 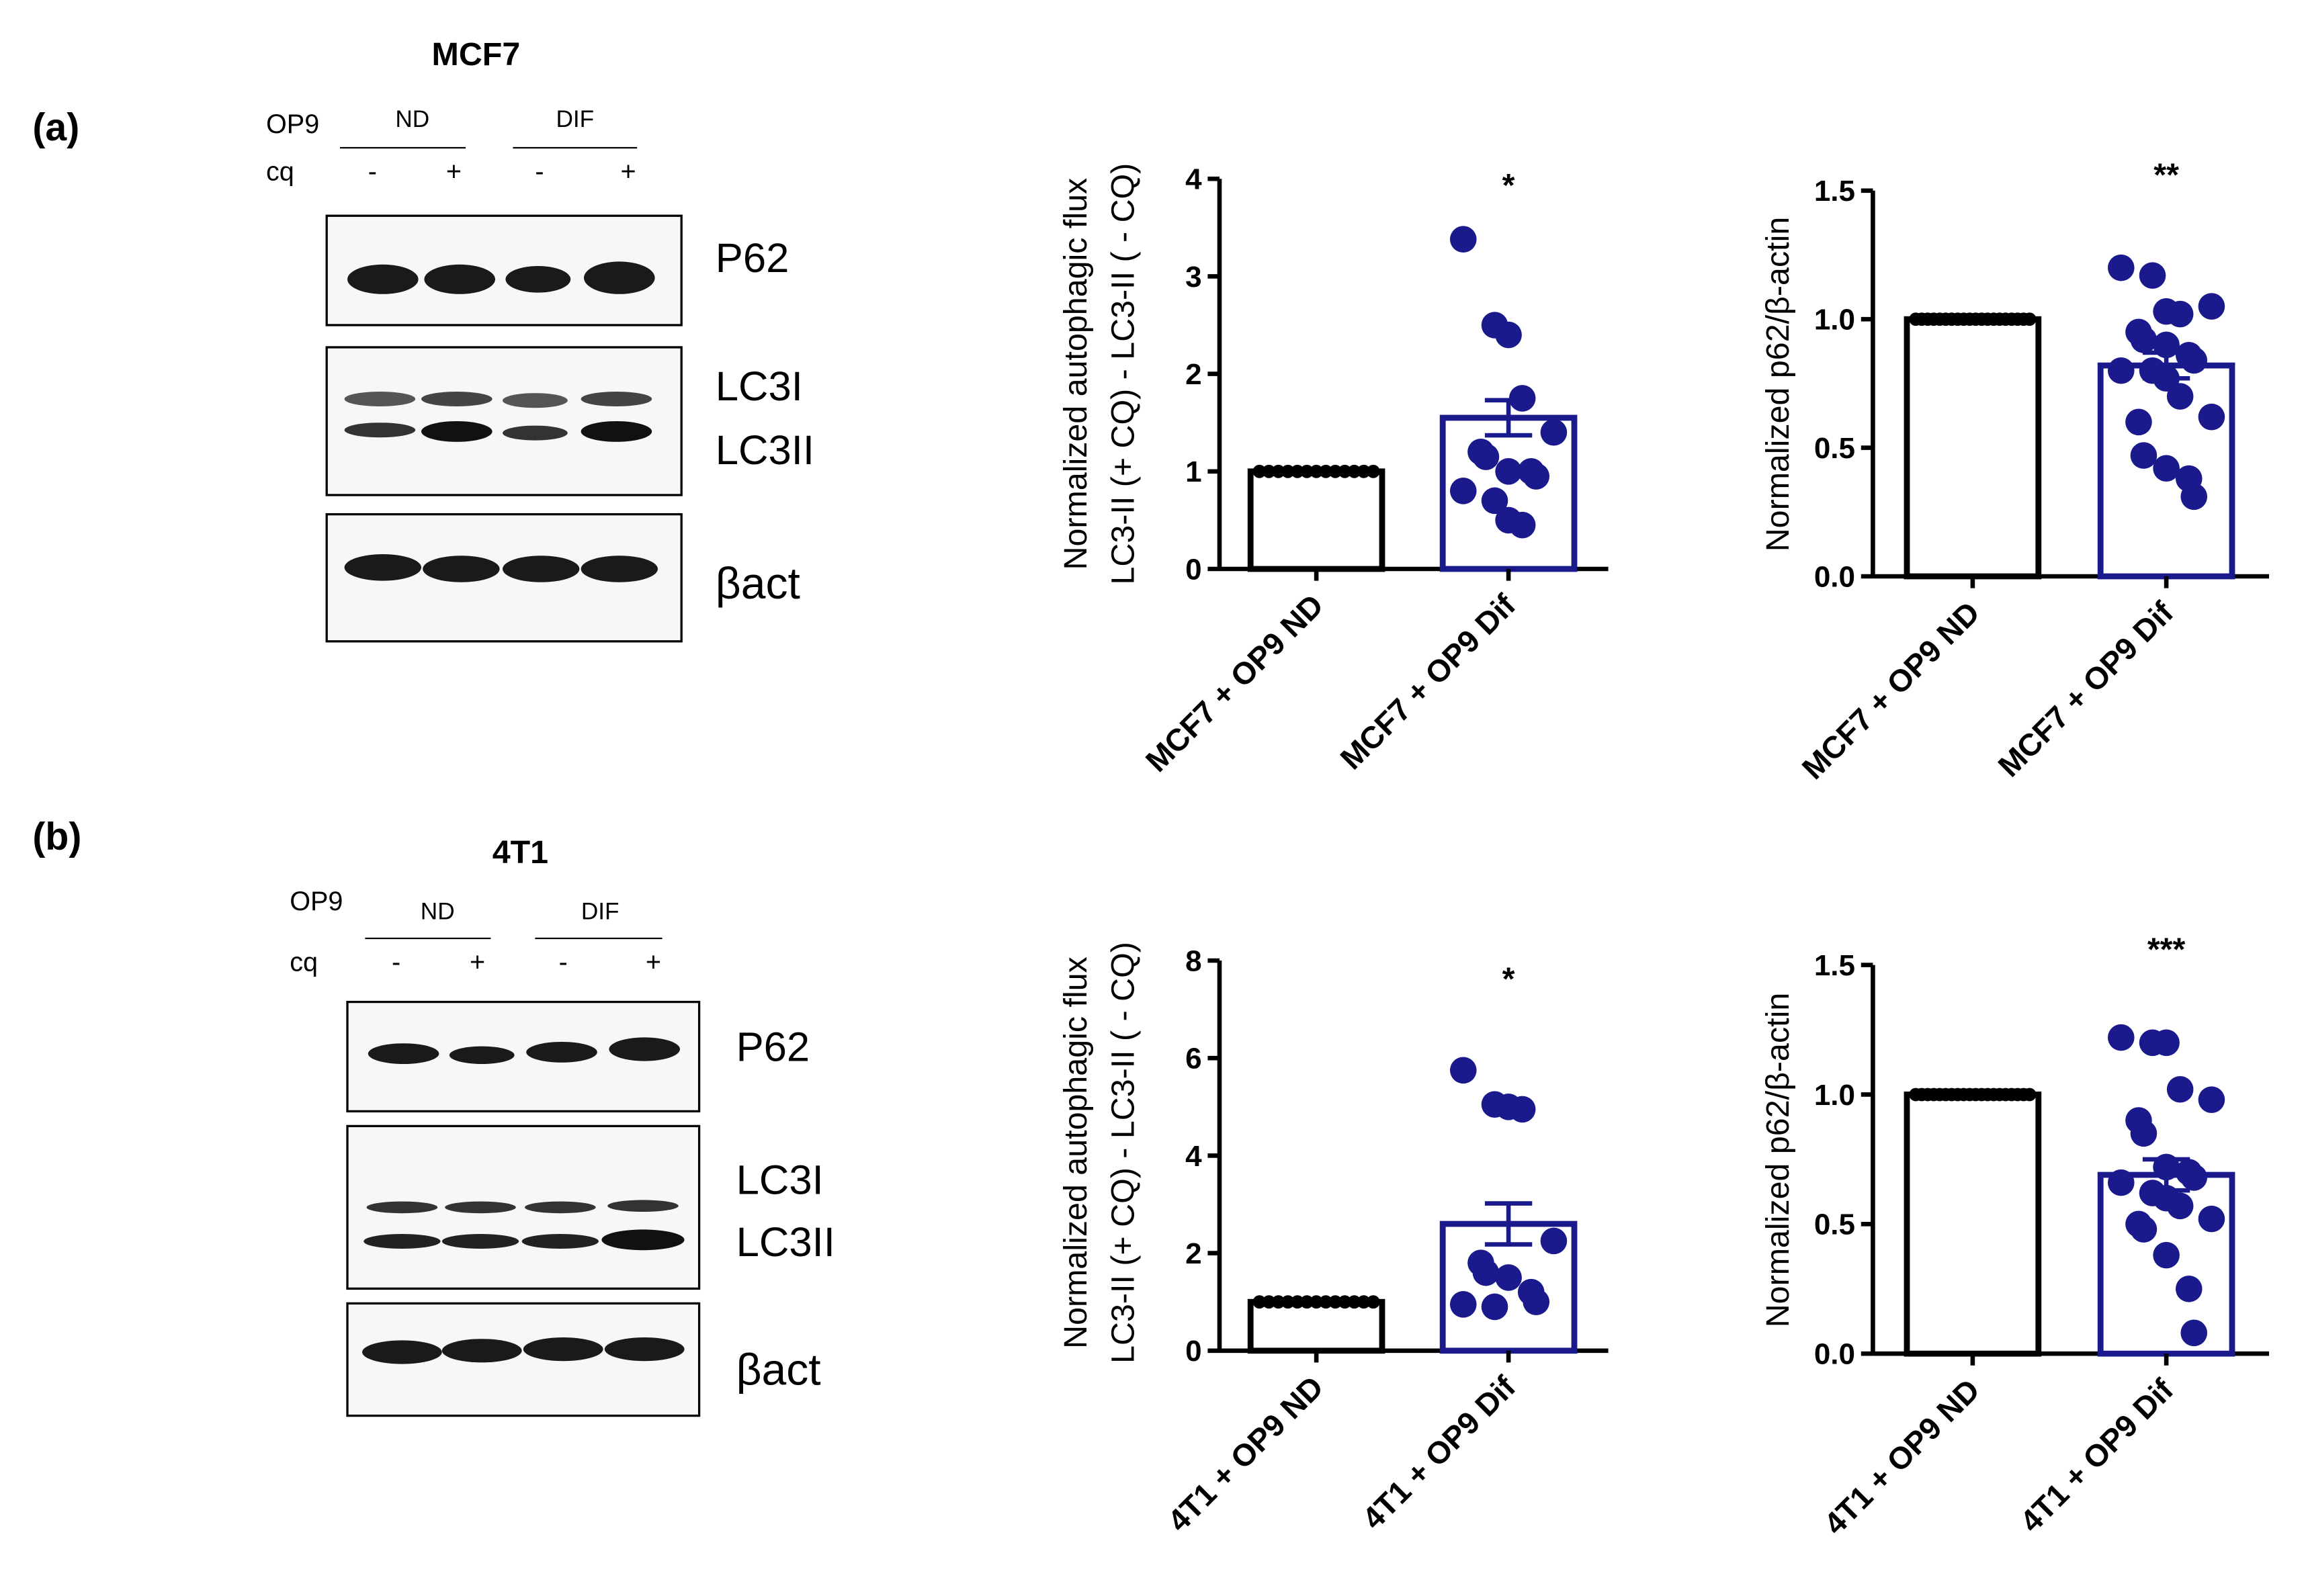 I want to click on blot-a-actin-bands, so click(x=501, y=568).